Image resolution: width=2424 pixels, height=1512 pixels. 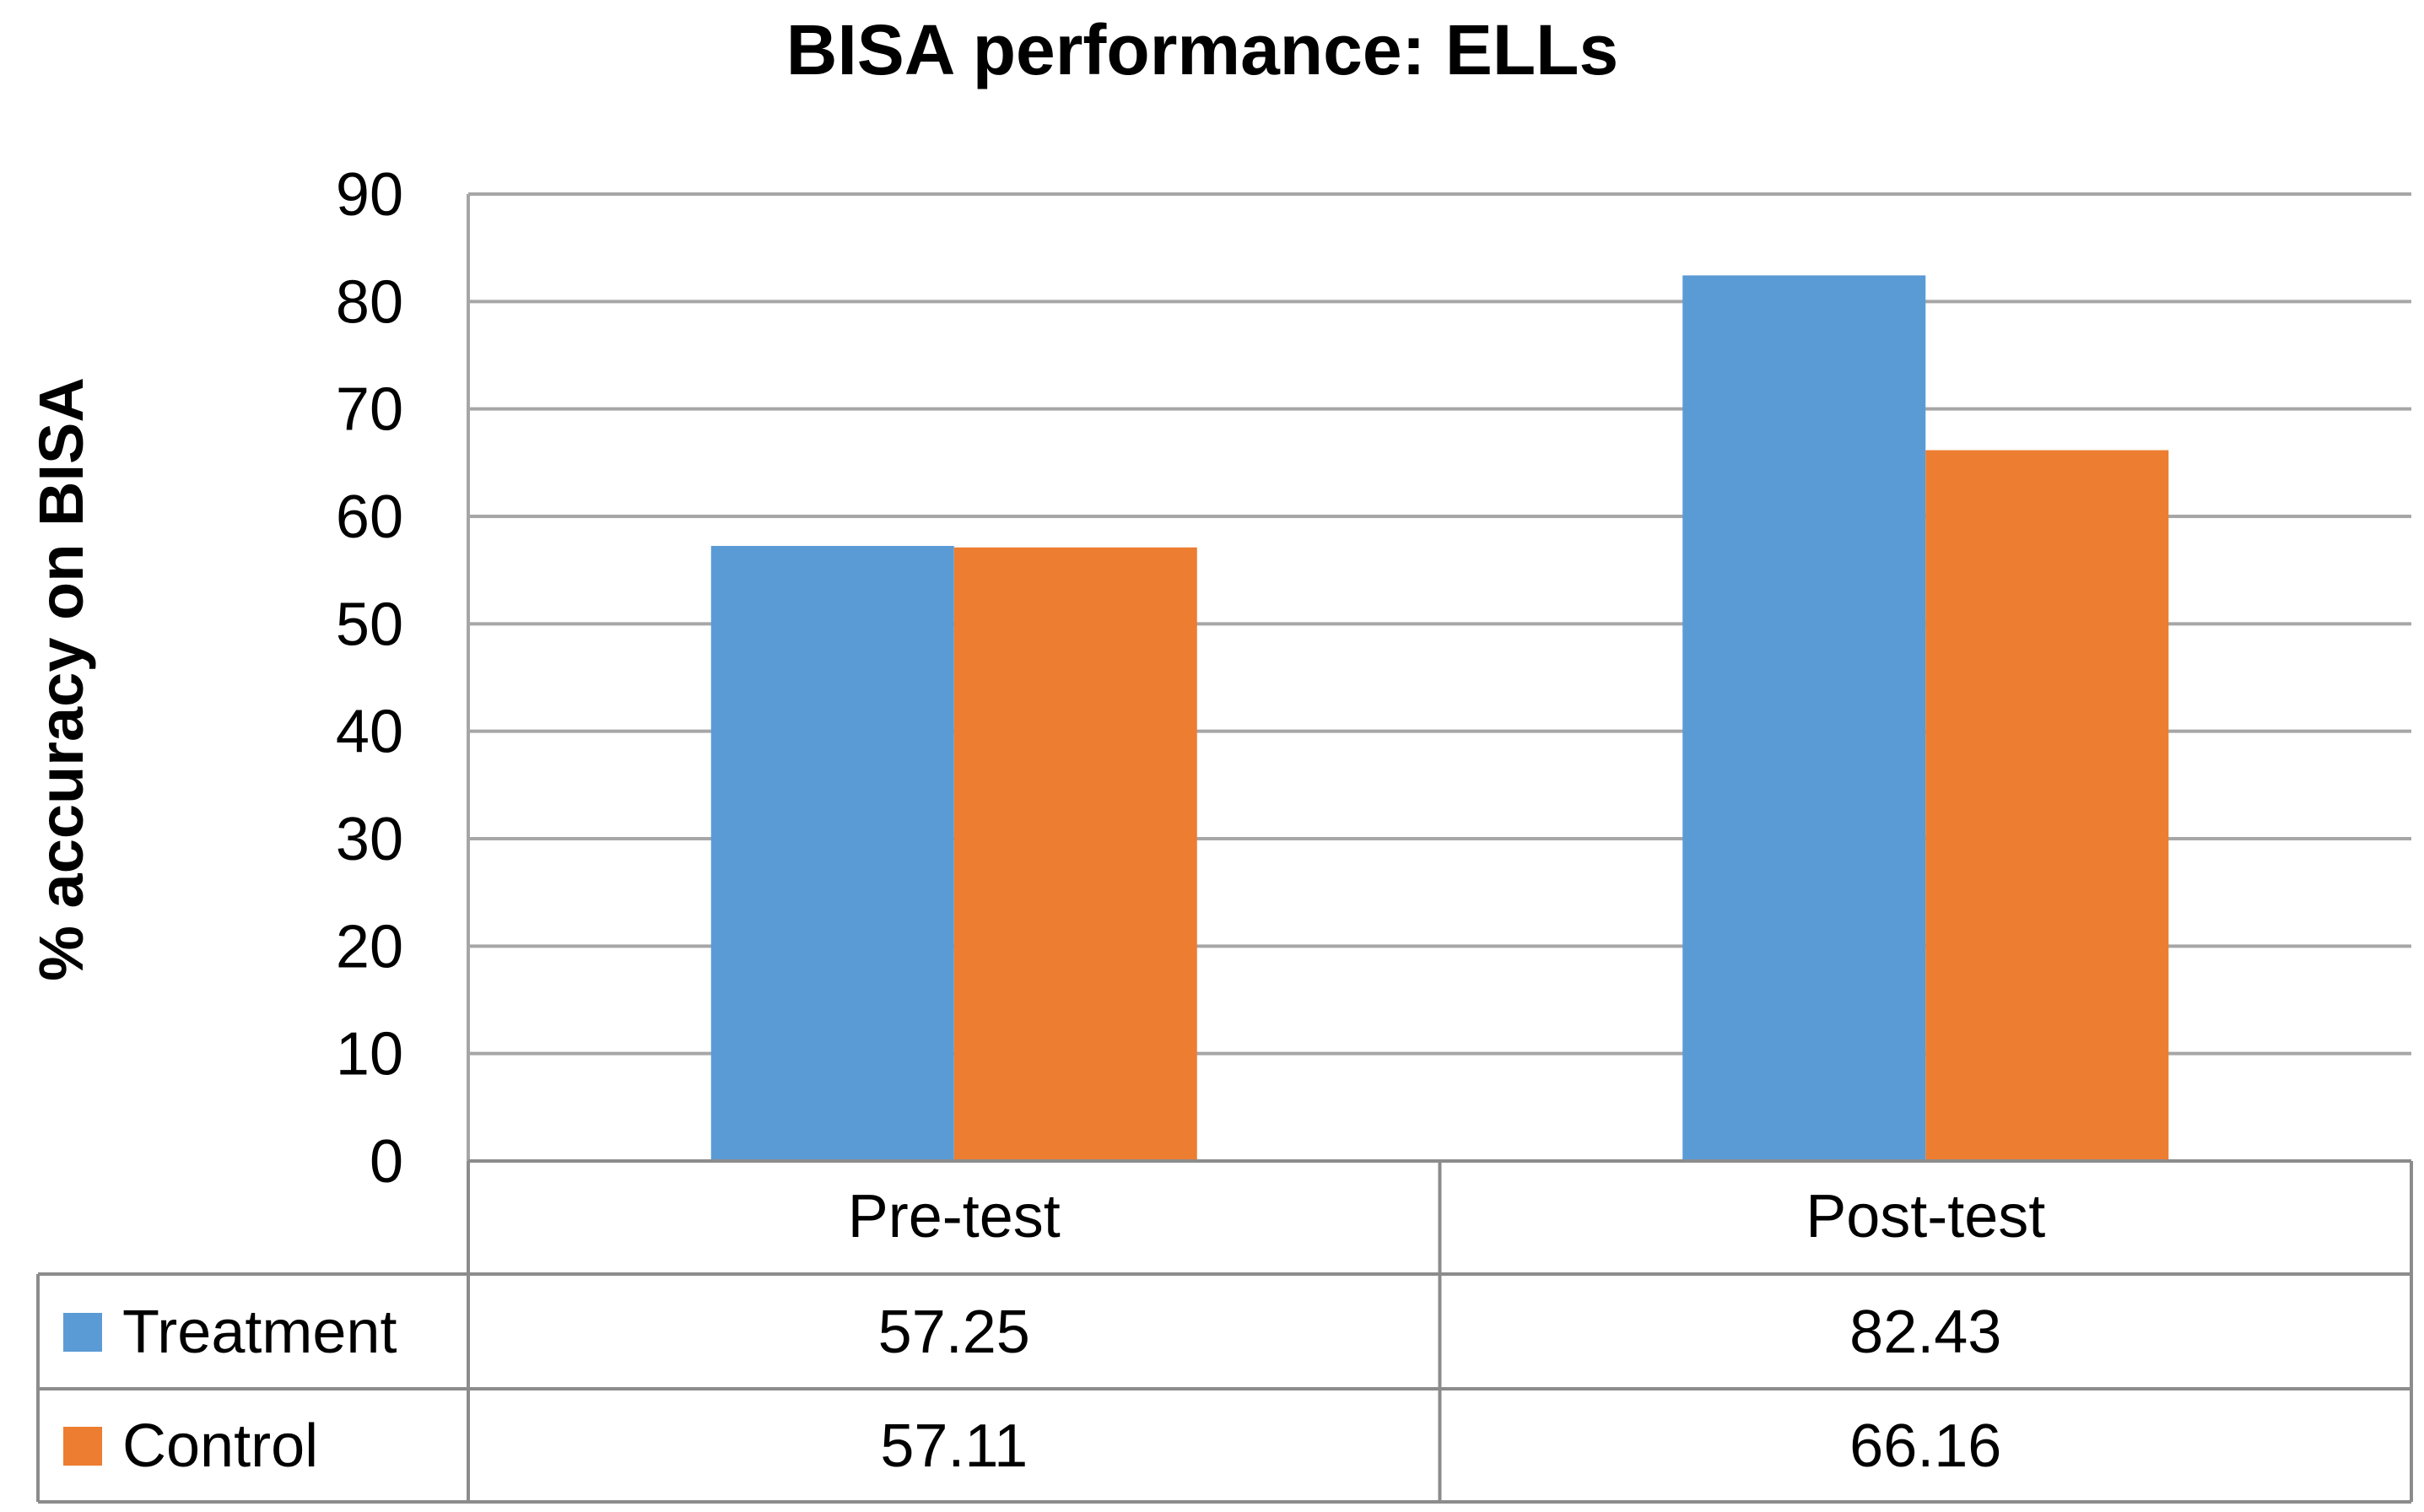 I want to click on data-label: 57.25, so click(x=954, y=1332).